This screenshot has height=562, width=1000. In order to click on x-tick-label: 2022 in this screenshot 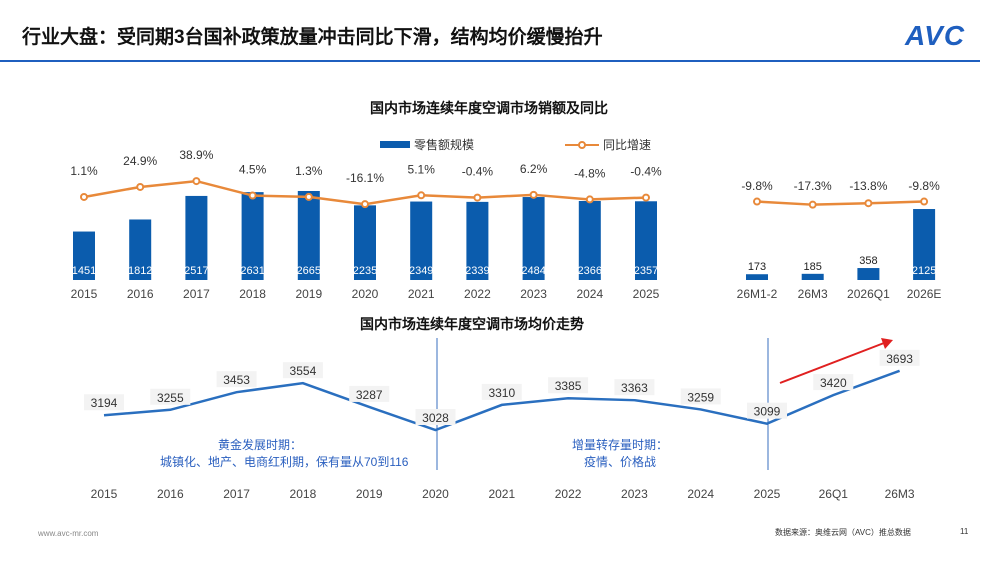, I will do `click(568, 494)`.